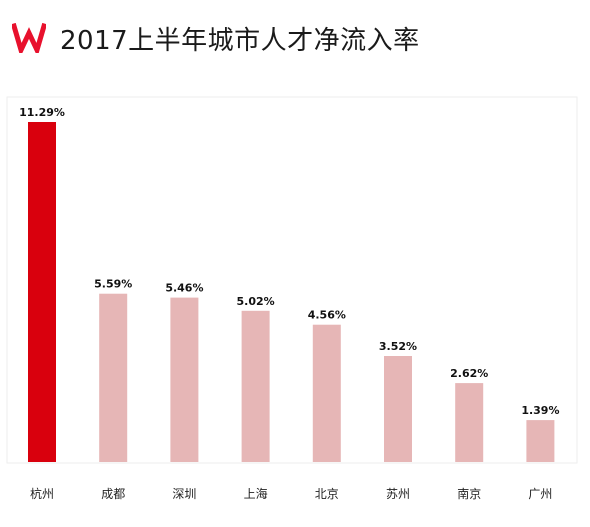  Describe the element at coordinates (184, 494) in the screenshot. I see `category-label-深圳: 深圳` at that location.